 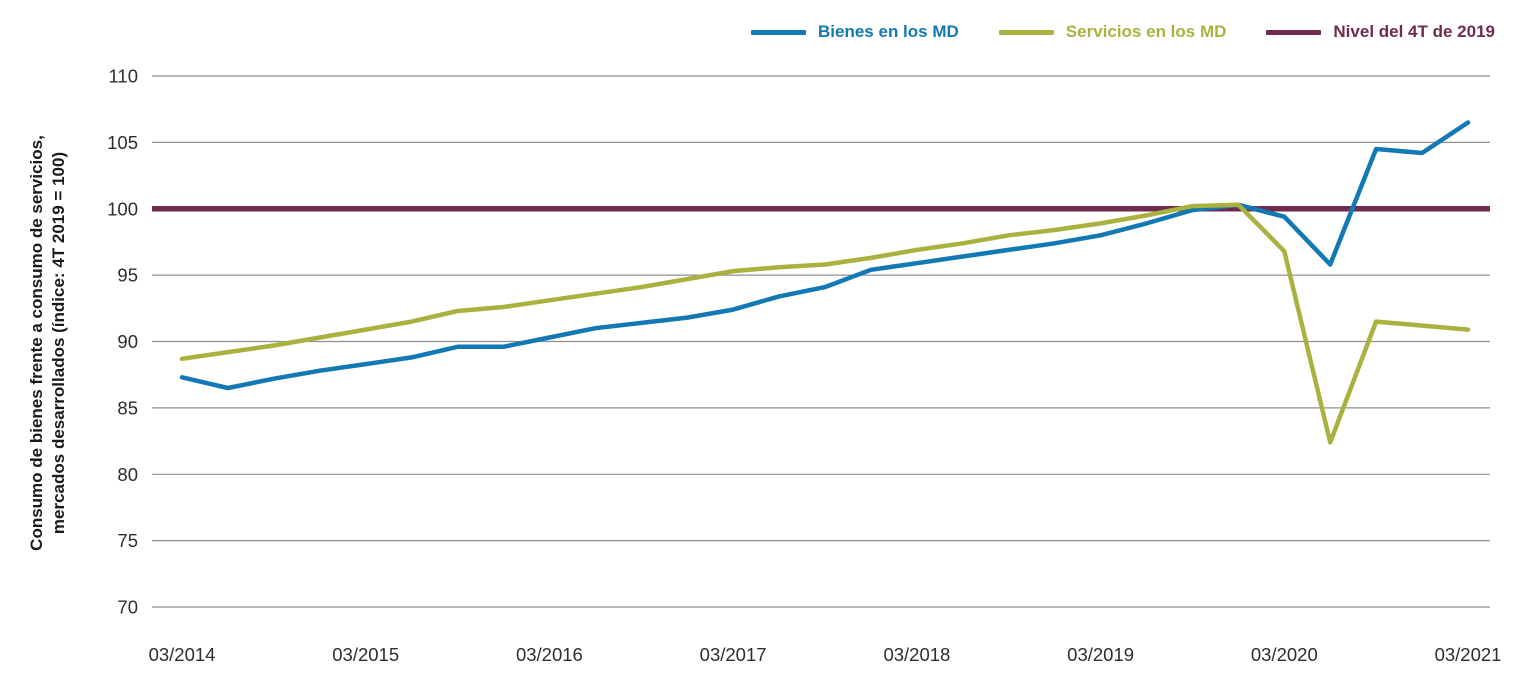 What do you see at coordinates (182, 654) in the screenshot?
I see `x-tick-label: 03/2014` at bounding box center [182, 654].